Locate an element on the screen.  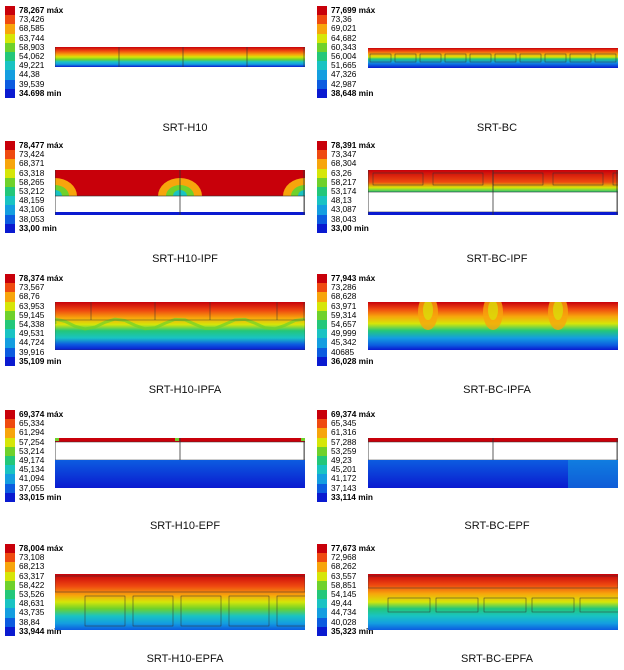
legend-value: 35,109 min is located at coordinates (40, 360).